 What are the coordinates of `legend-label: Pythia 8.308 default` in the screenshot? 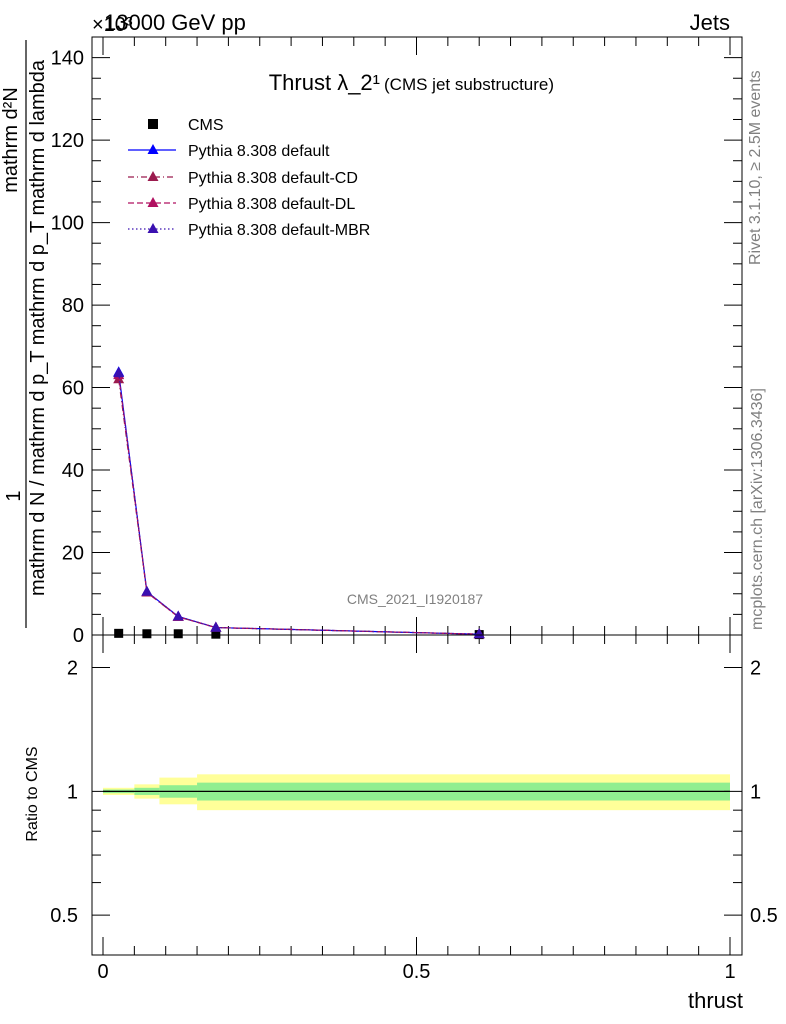 It's located at (259, 151).